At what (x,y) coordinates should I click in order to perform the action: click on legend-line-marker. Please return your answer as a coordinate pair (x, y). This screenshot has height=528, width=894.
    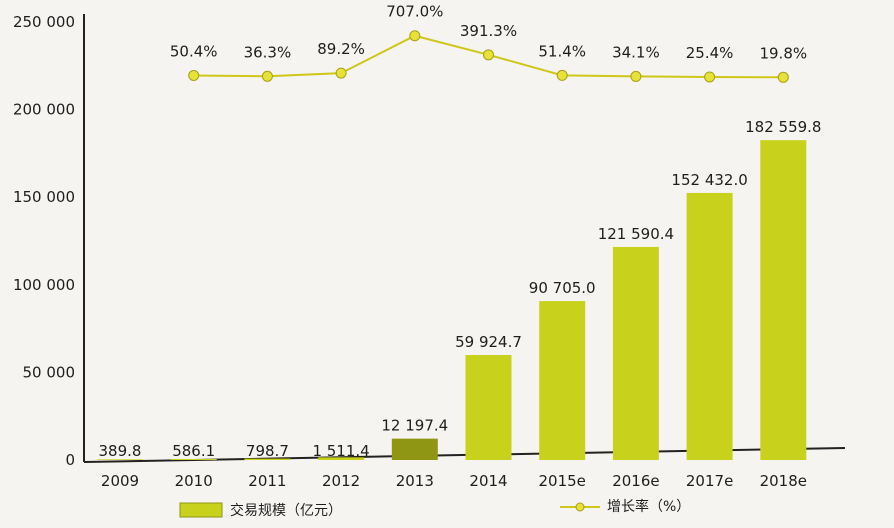
    Looking at the image, I should click on (580, 507).